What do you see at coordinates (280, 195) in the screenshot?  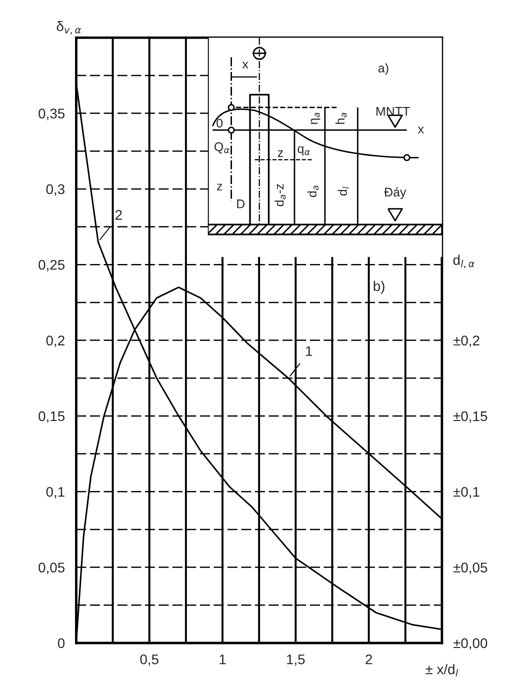 I see `annotation: d$_{a}$-z` at bounding box center [280, 195].